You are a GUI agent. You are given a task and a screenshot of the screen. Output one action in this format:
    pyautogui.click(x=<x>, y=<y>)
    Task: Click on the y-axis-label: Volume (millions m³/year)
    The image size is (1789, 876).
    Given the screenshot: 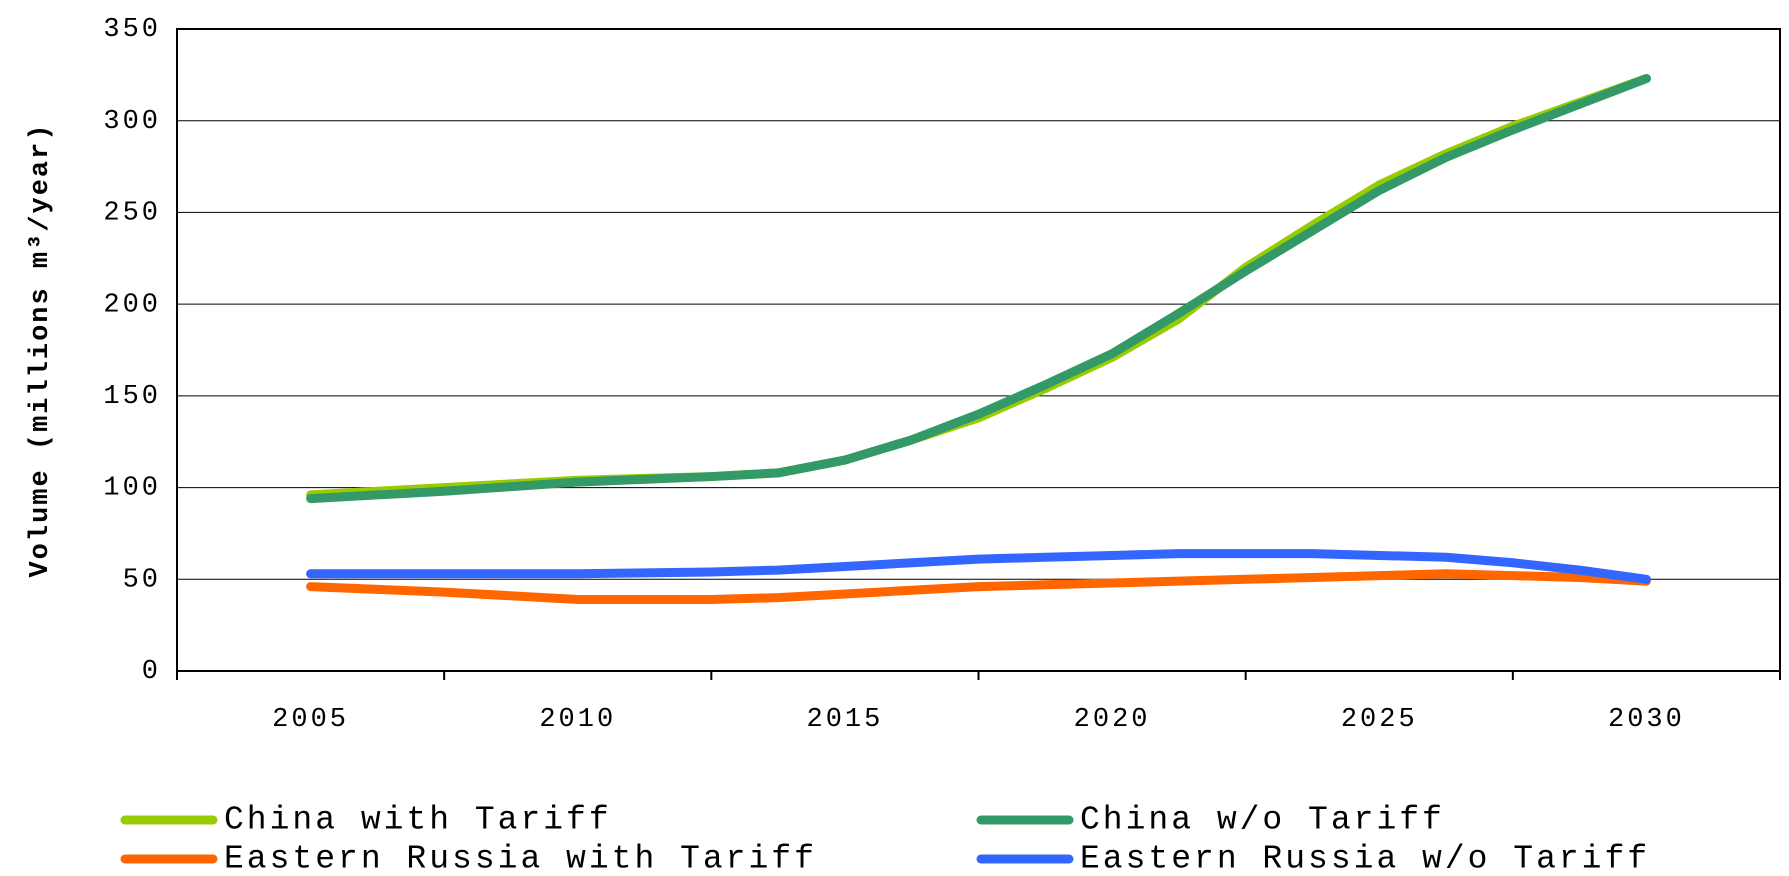 What is the action you would take?
    pyautogui.click(x=41, y=349)
    